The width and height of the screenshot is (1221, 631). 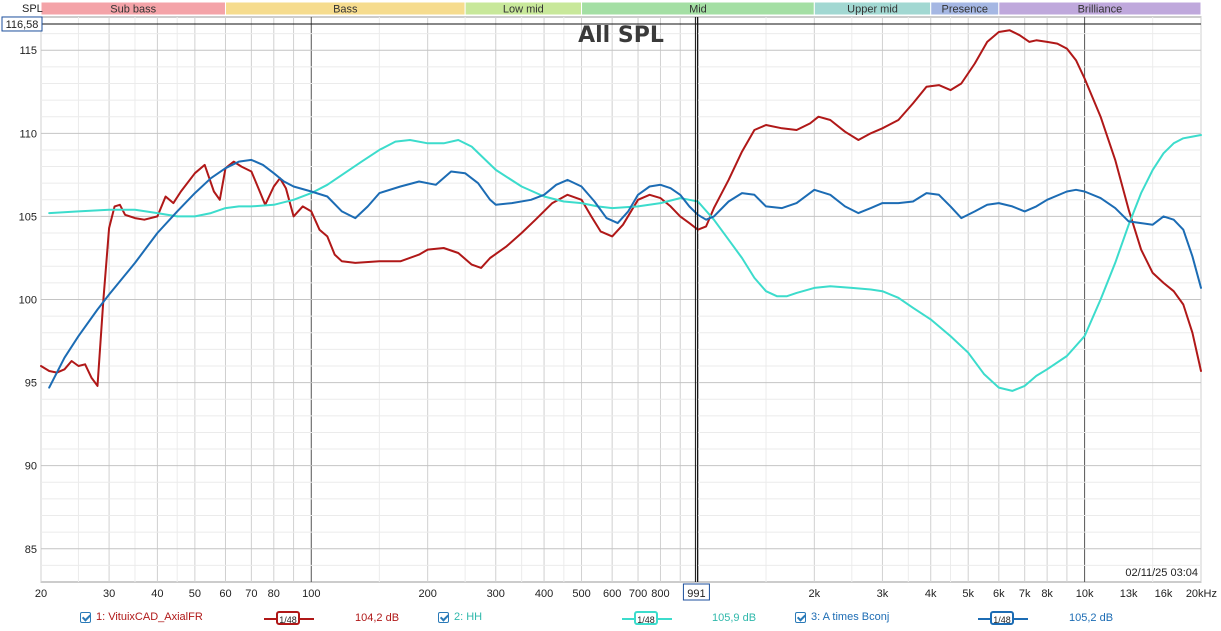 What do you see at coordinates (872, 10) in the screenshot?
I see `band-label-4: Upper mid` at bounding box center [872, 10].